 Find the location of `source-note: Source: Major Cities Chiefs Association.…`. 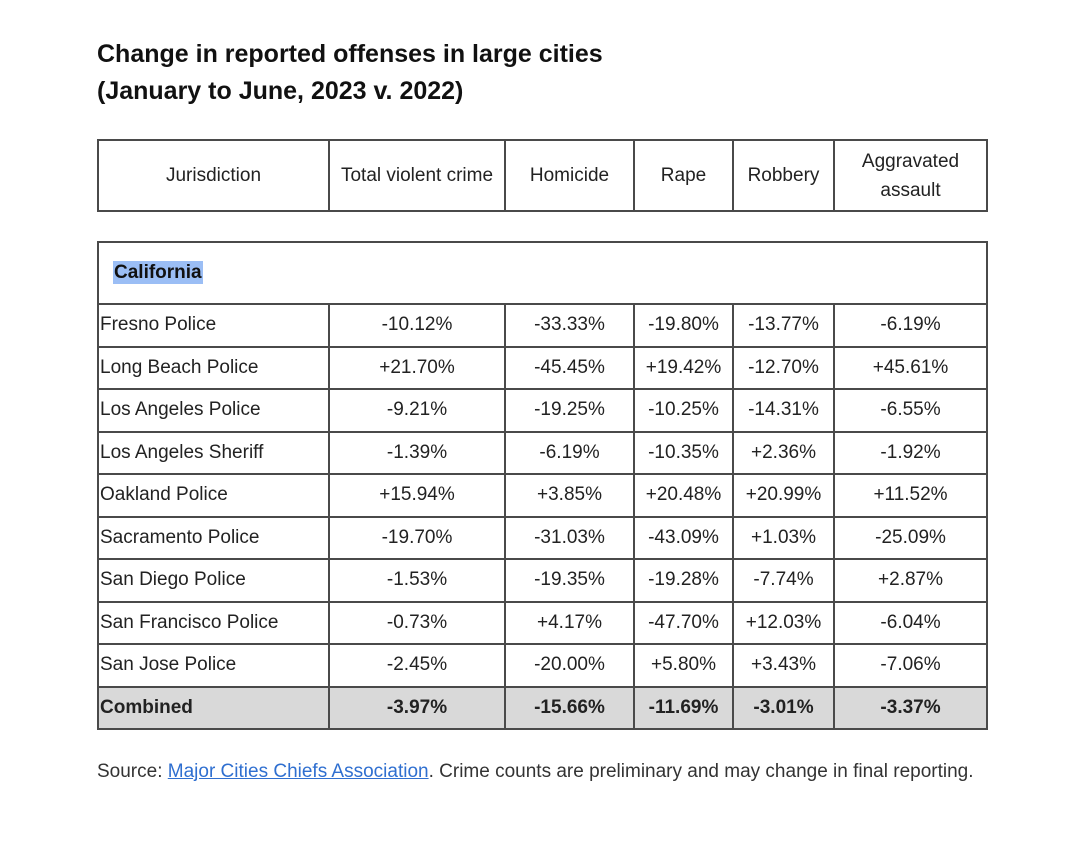

source-note: Source: Major Cities Chiefs Association.… is located at coordinates (537, 771).